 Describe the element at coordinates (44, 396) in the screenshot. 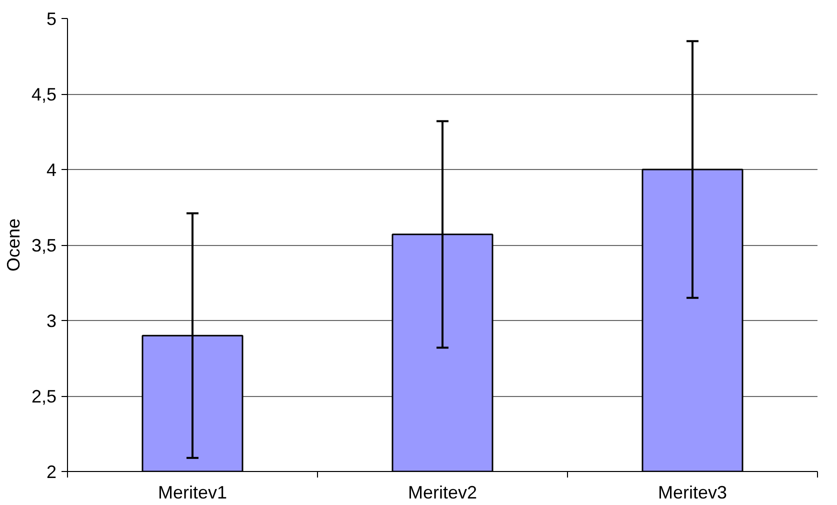

I see `y-tick-label: 2,5` at that location.